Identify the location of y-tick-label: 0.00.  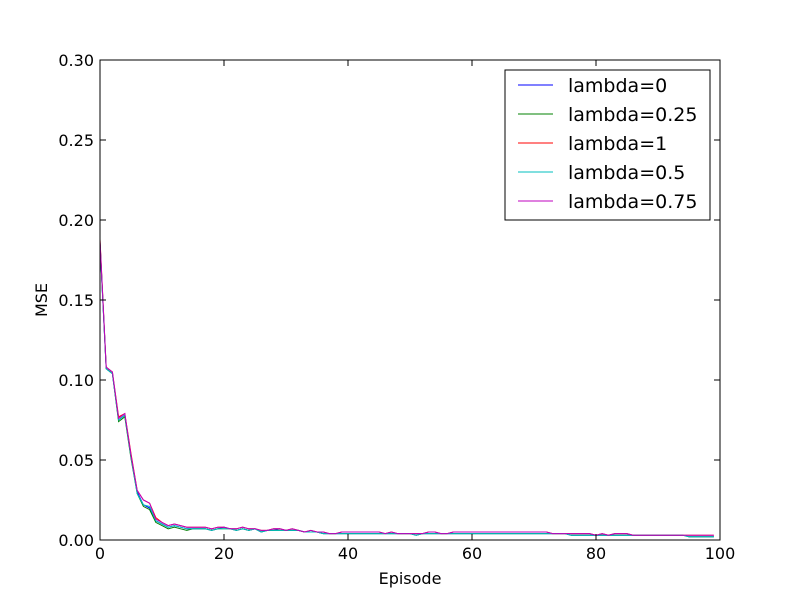
(76, 540).